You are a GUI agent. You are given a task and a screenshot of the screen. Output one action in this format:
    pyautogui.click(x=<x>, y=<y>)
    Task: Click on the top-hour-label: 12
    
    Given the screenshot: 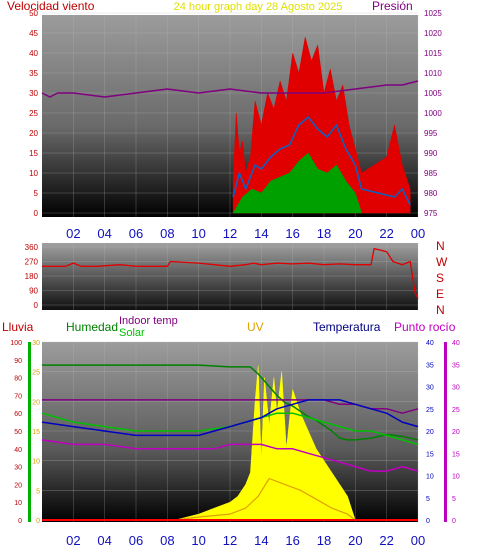 What is the action you would take?
    pyautogui.click(x=230, y=233)
    